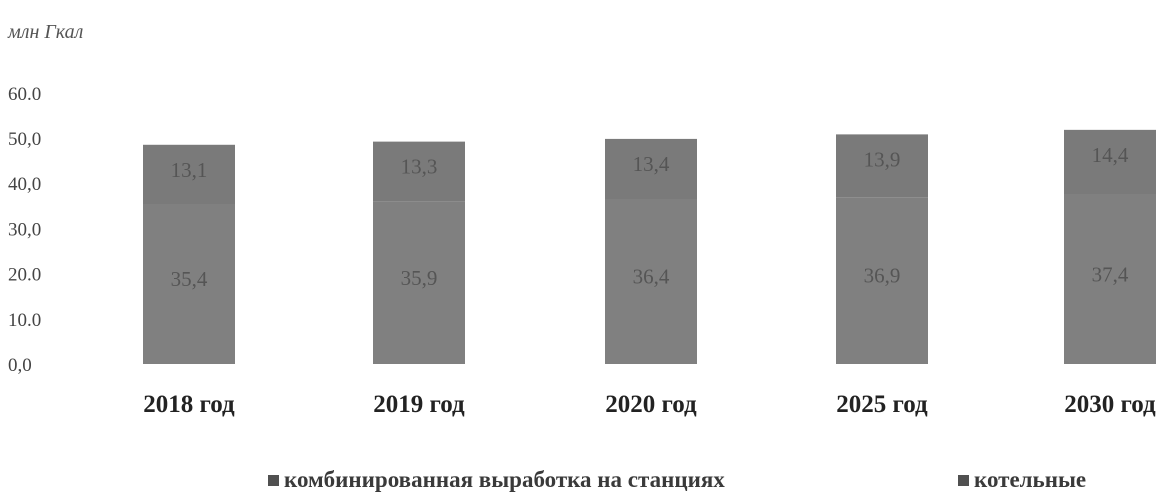 This screenshot has width=1174, height=495. What do you see at coordinates (24, 320) in the screenshot?
I see `y-tick-label: 10.0` at bounding box center [24, 320].